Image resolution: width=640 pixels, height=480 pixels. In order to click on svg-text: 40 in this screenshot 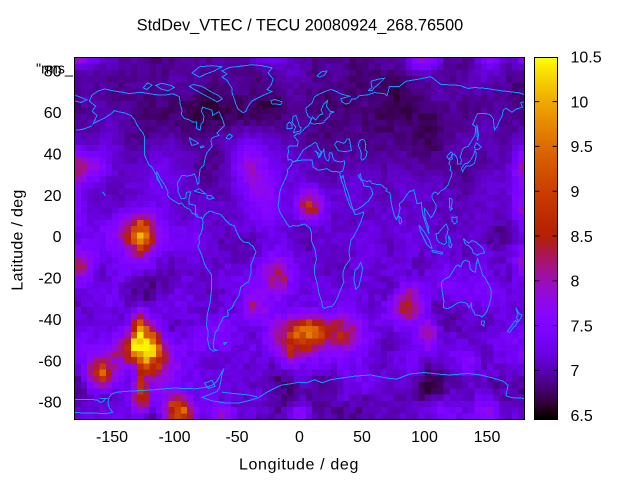, I will do `click(53, 155)`.